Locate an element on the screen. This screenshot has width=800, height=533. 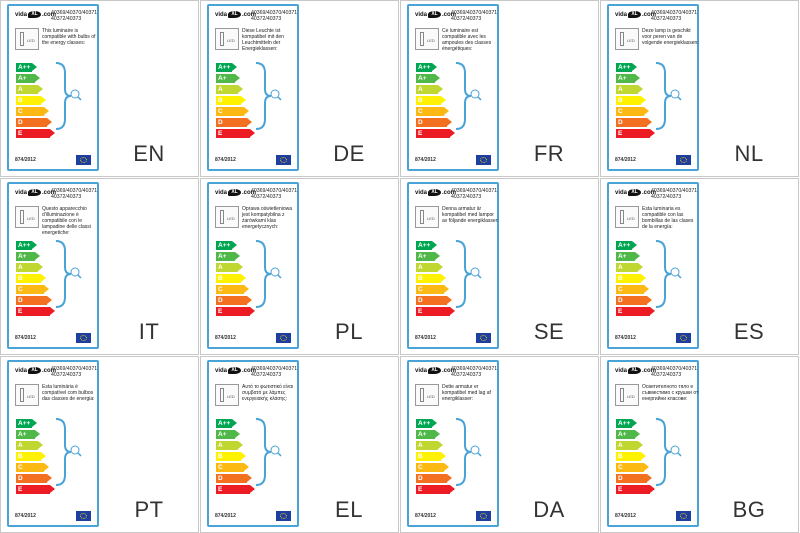
language-code: IT is located at coordinates (149, 331).